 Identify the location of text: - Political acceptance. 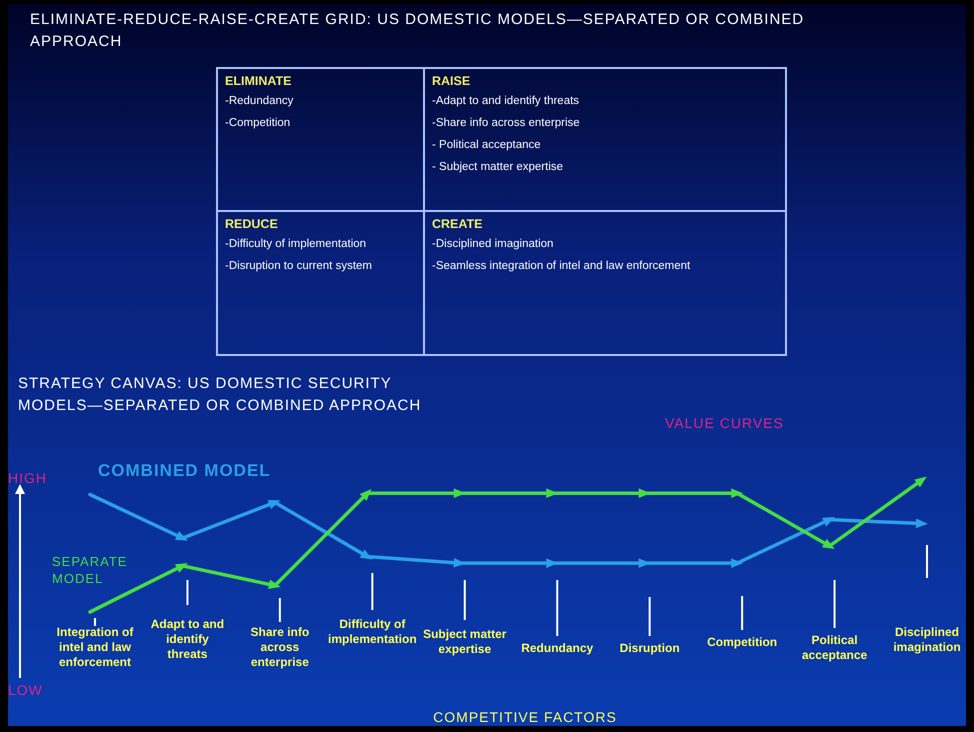
(486, 145).